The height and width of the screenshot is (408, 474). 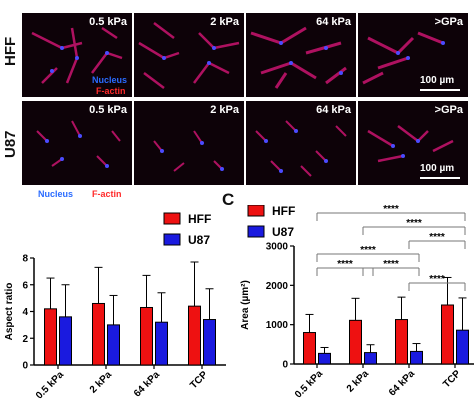 What do you see at coordinates (10, 51) in the screenshot?
I see `row-label-hff: HFF` at bounding box center [10, 51].